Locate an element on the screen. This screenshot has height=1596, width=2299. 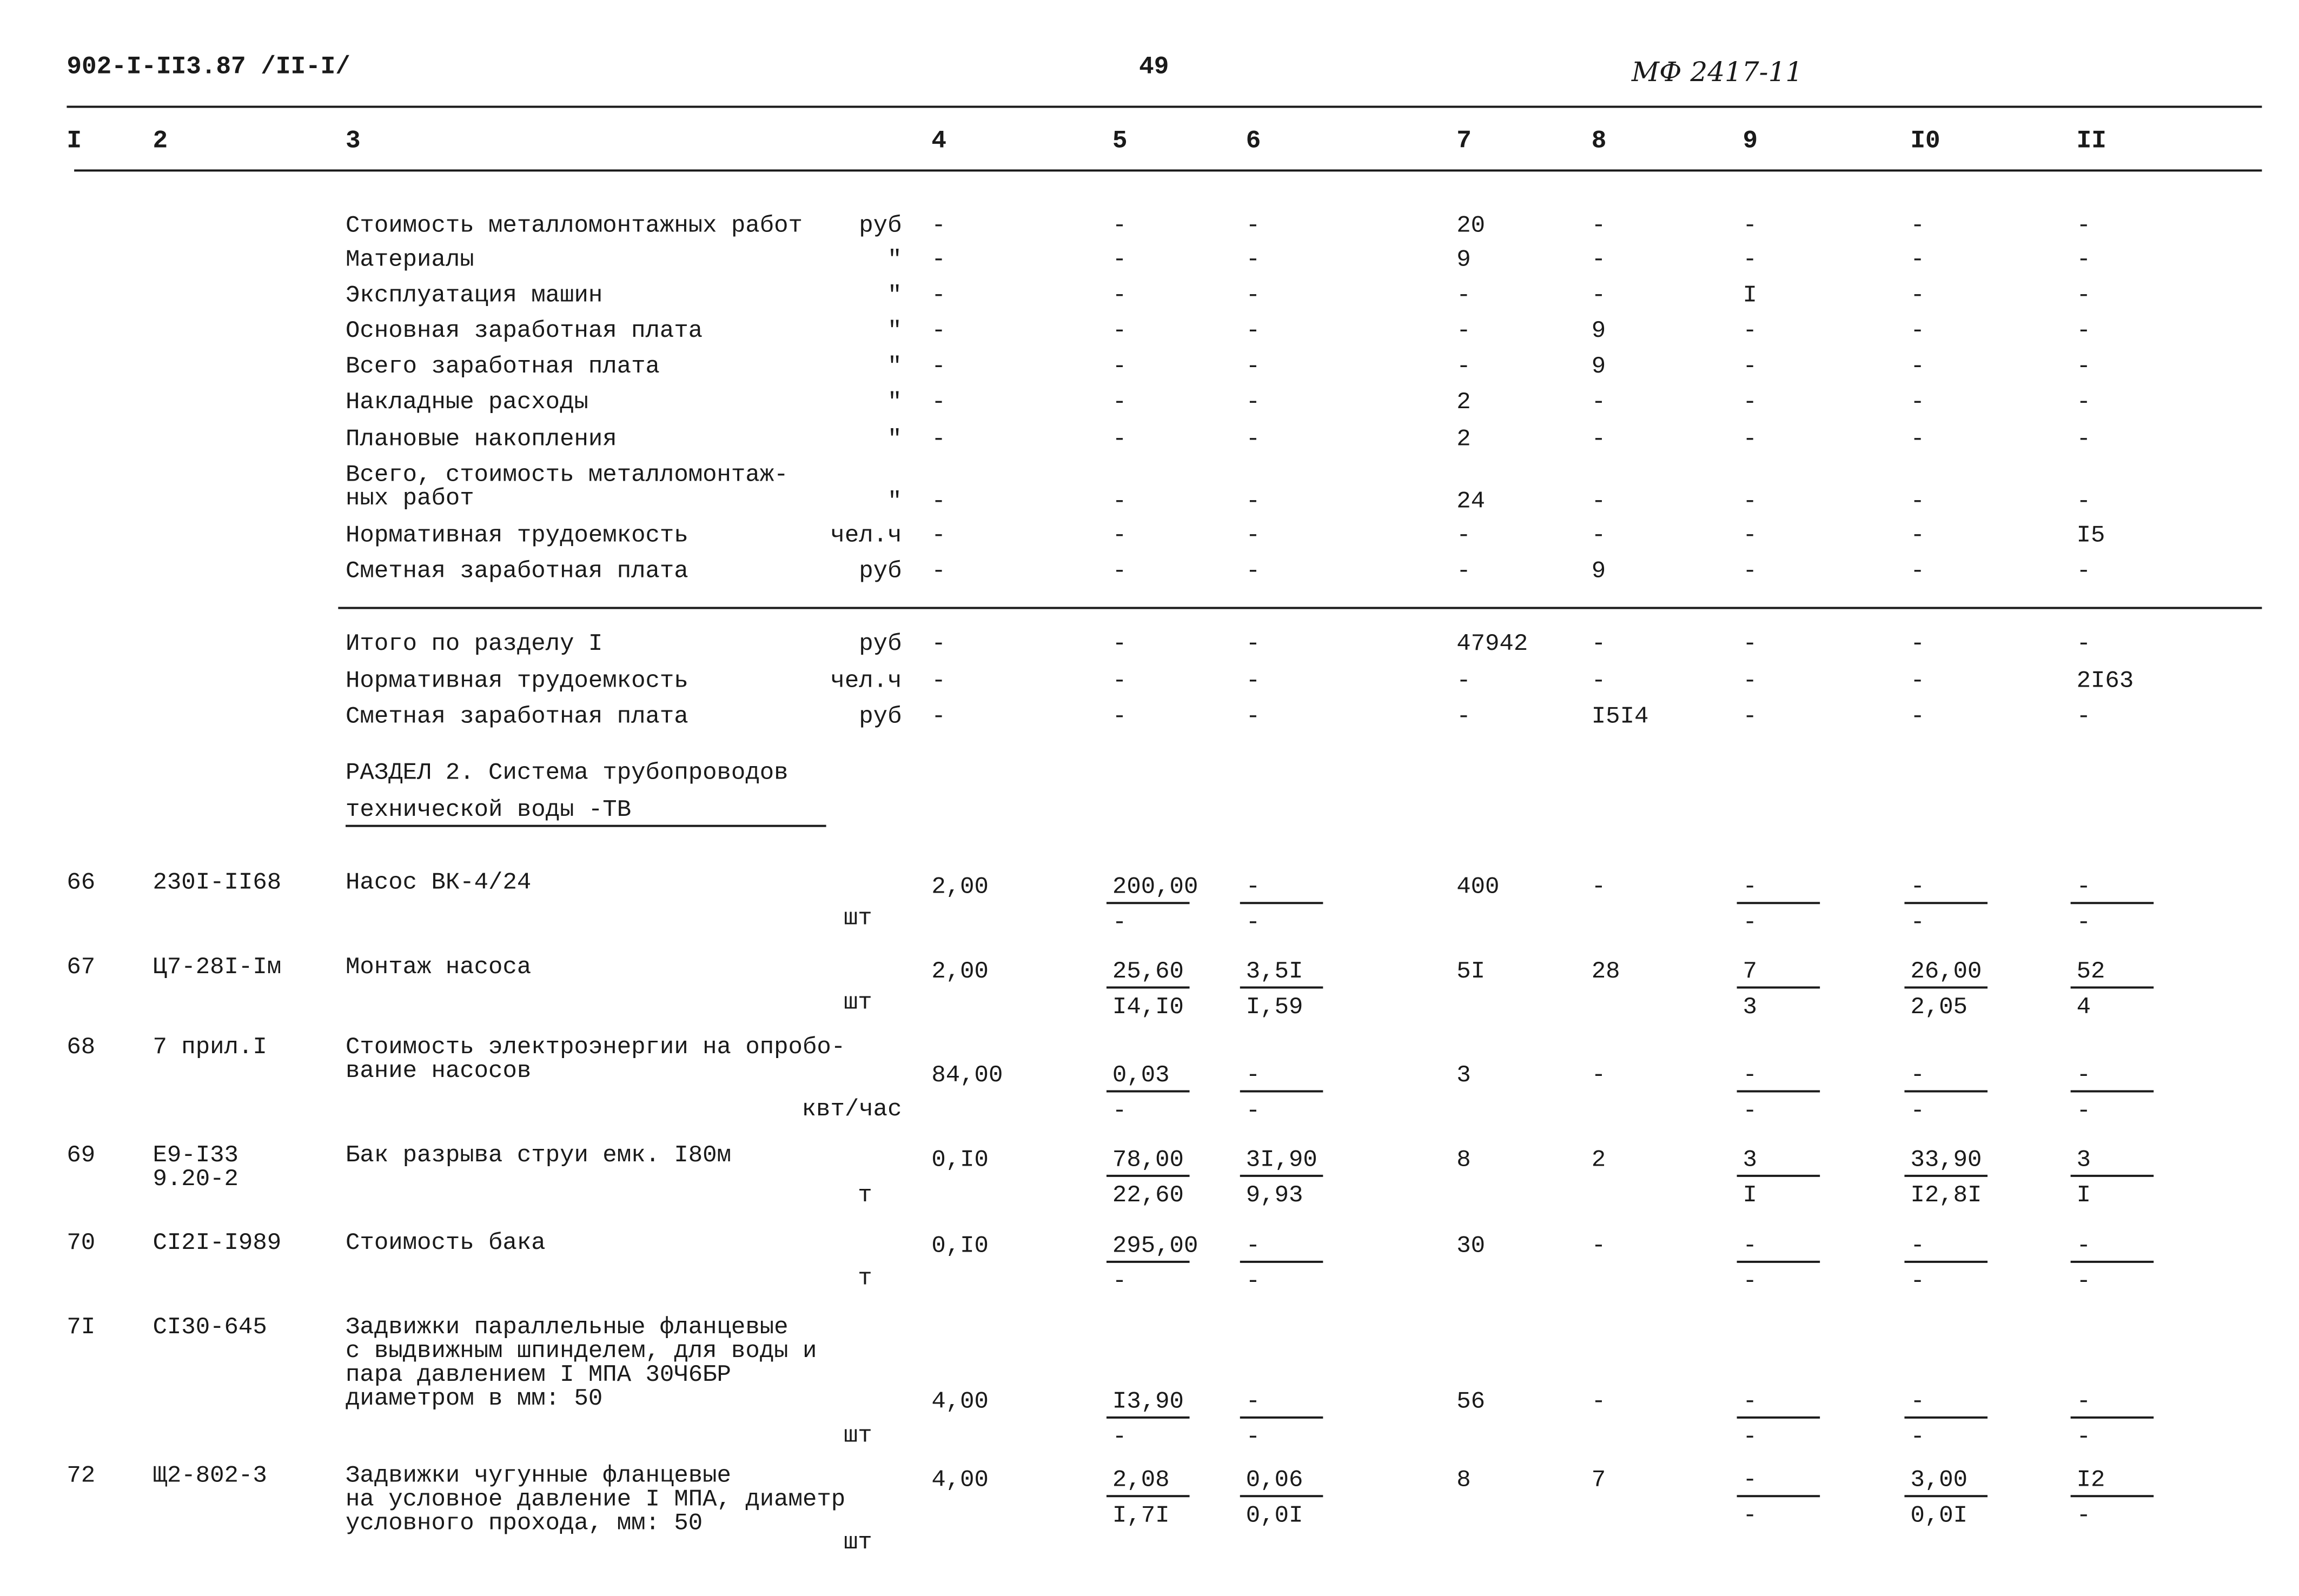
row-name: Эксплуатация машин is located at coordinates (474, 295).